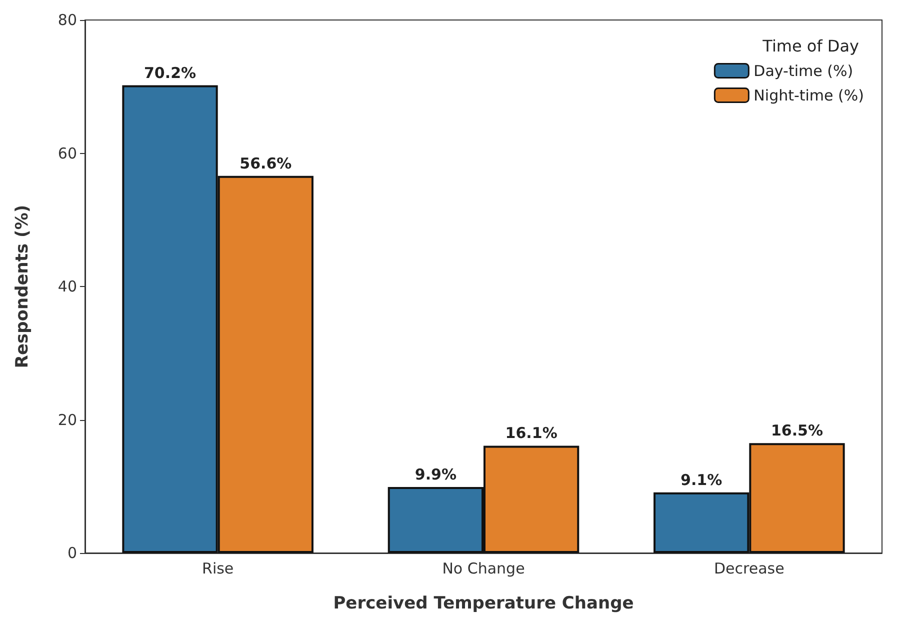 Image resolution: width=897 pixels, height=619 pixels. Describe the element at coordinates (72, 553) in the screenshot. I see `y-tick-label: 0` at that location.